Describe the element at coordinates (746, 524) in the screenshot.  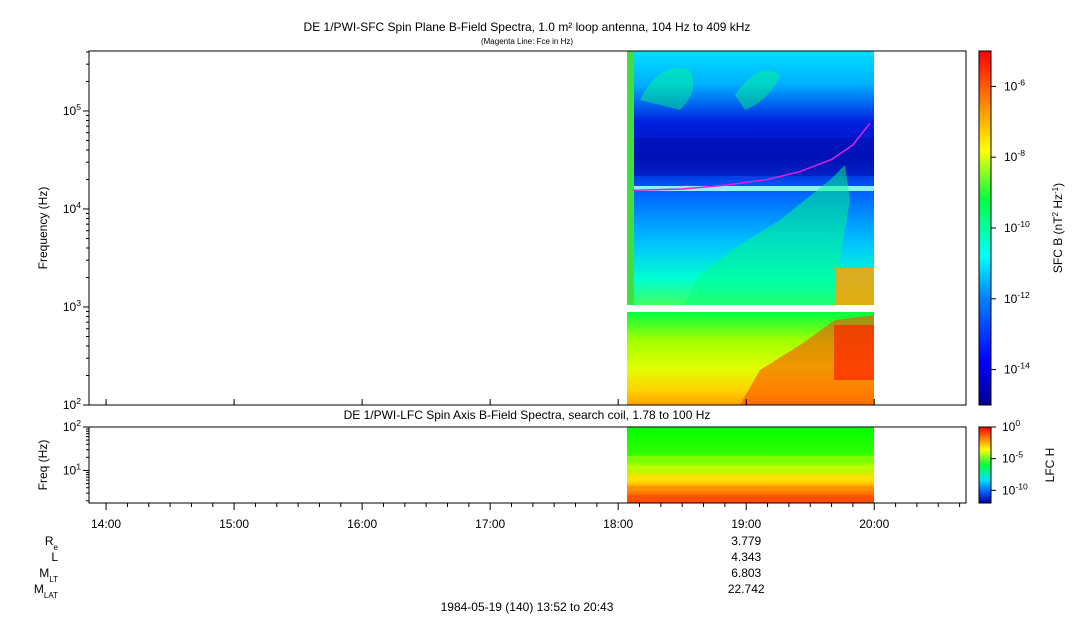
I see `x-tick-label: 19:00` at that location.